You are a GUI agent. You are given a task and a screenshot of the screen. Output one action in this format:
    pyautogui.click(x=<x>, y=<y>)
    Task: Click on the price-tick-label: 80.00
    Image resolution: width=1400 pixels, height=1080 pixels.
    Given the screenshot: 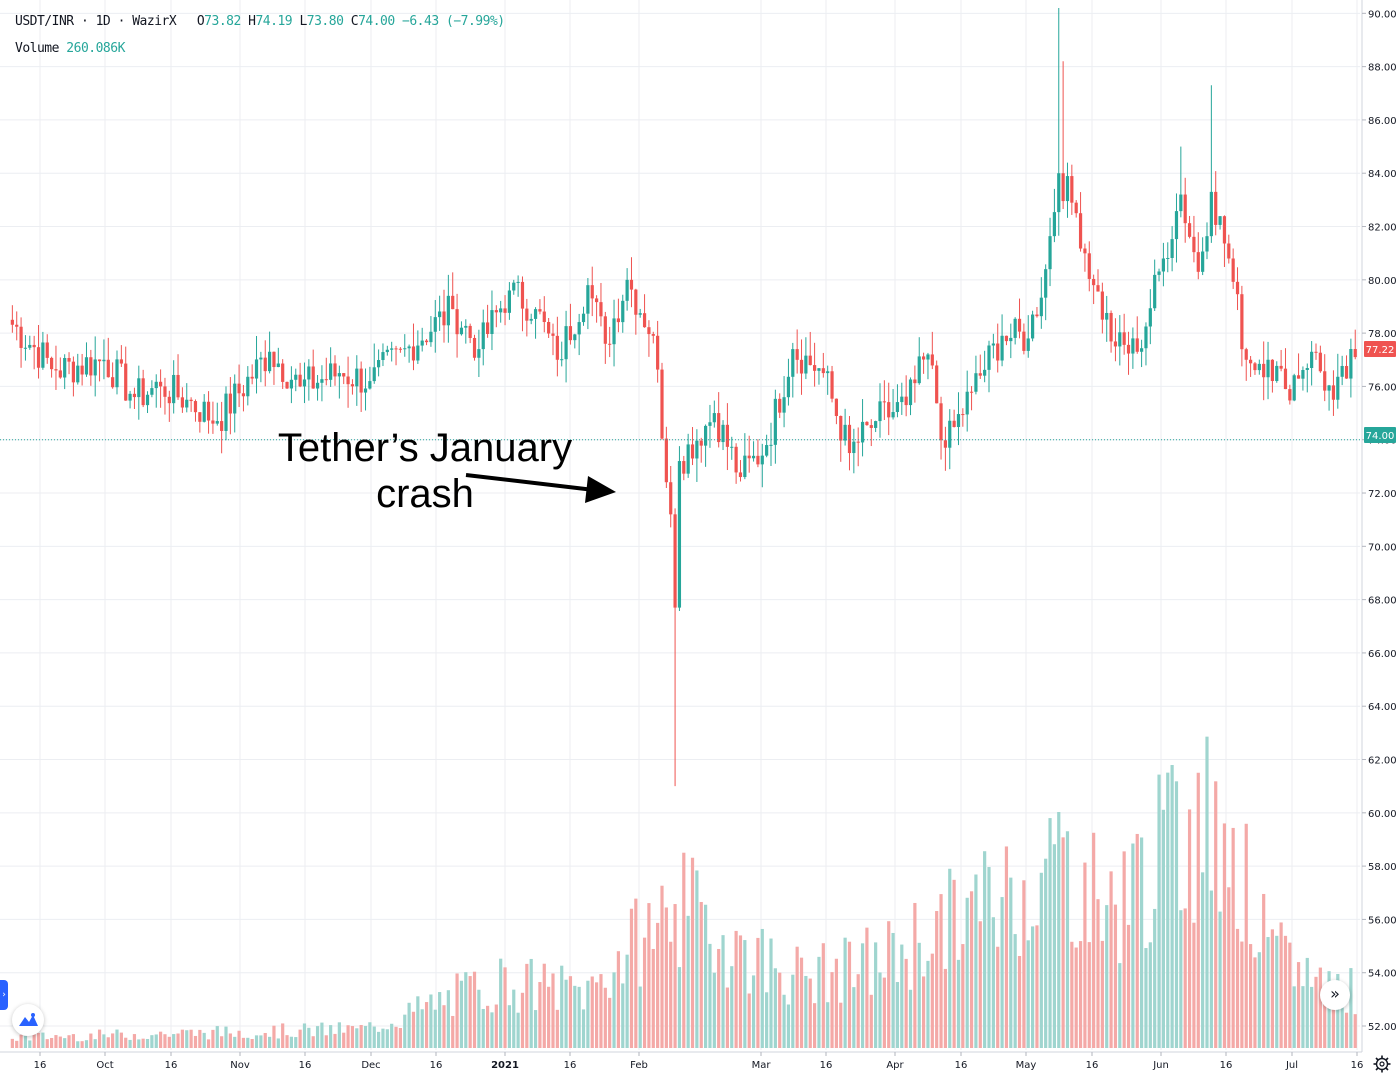 What is the action you would take?
    pyautogui.click(x=1382, y=281)
    